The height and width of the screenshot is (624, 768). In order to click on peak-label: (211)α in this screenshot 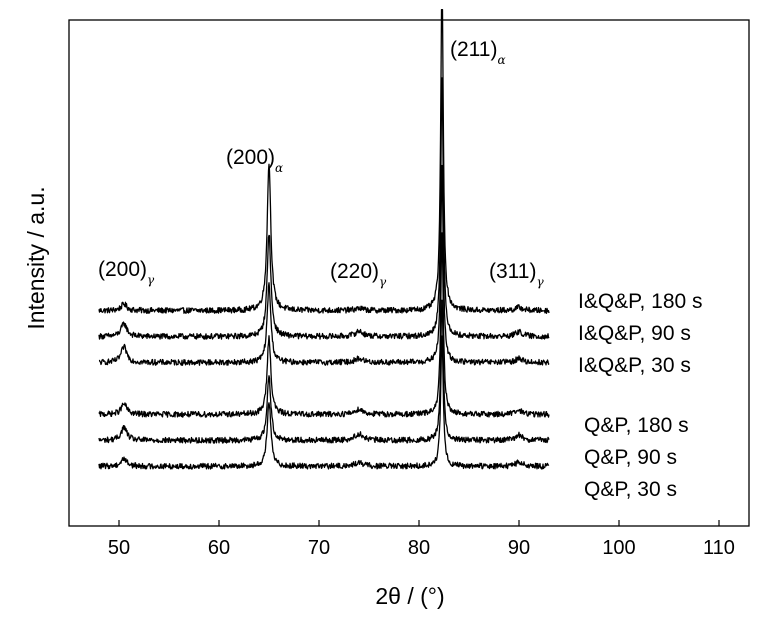, I will do `click(478, 52)`.